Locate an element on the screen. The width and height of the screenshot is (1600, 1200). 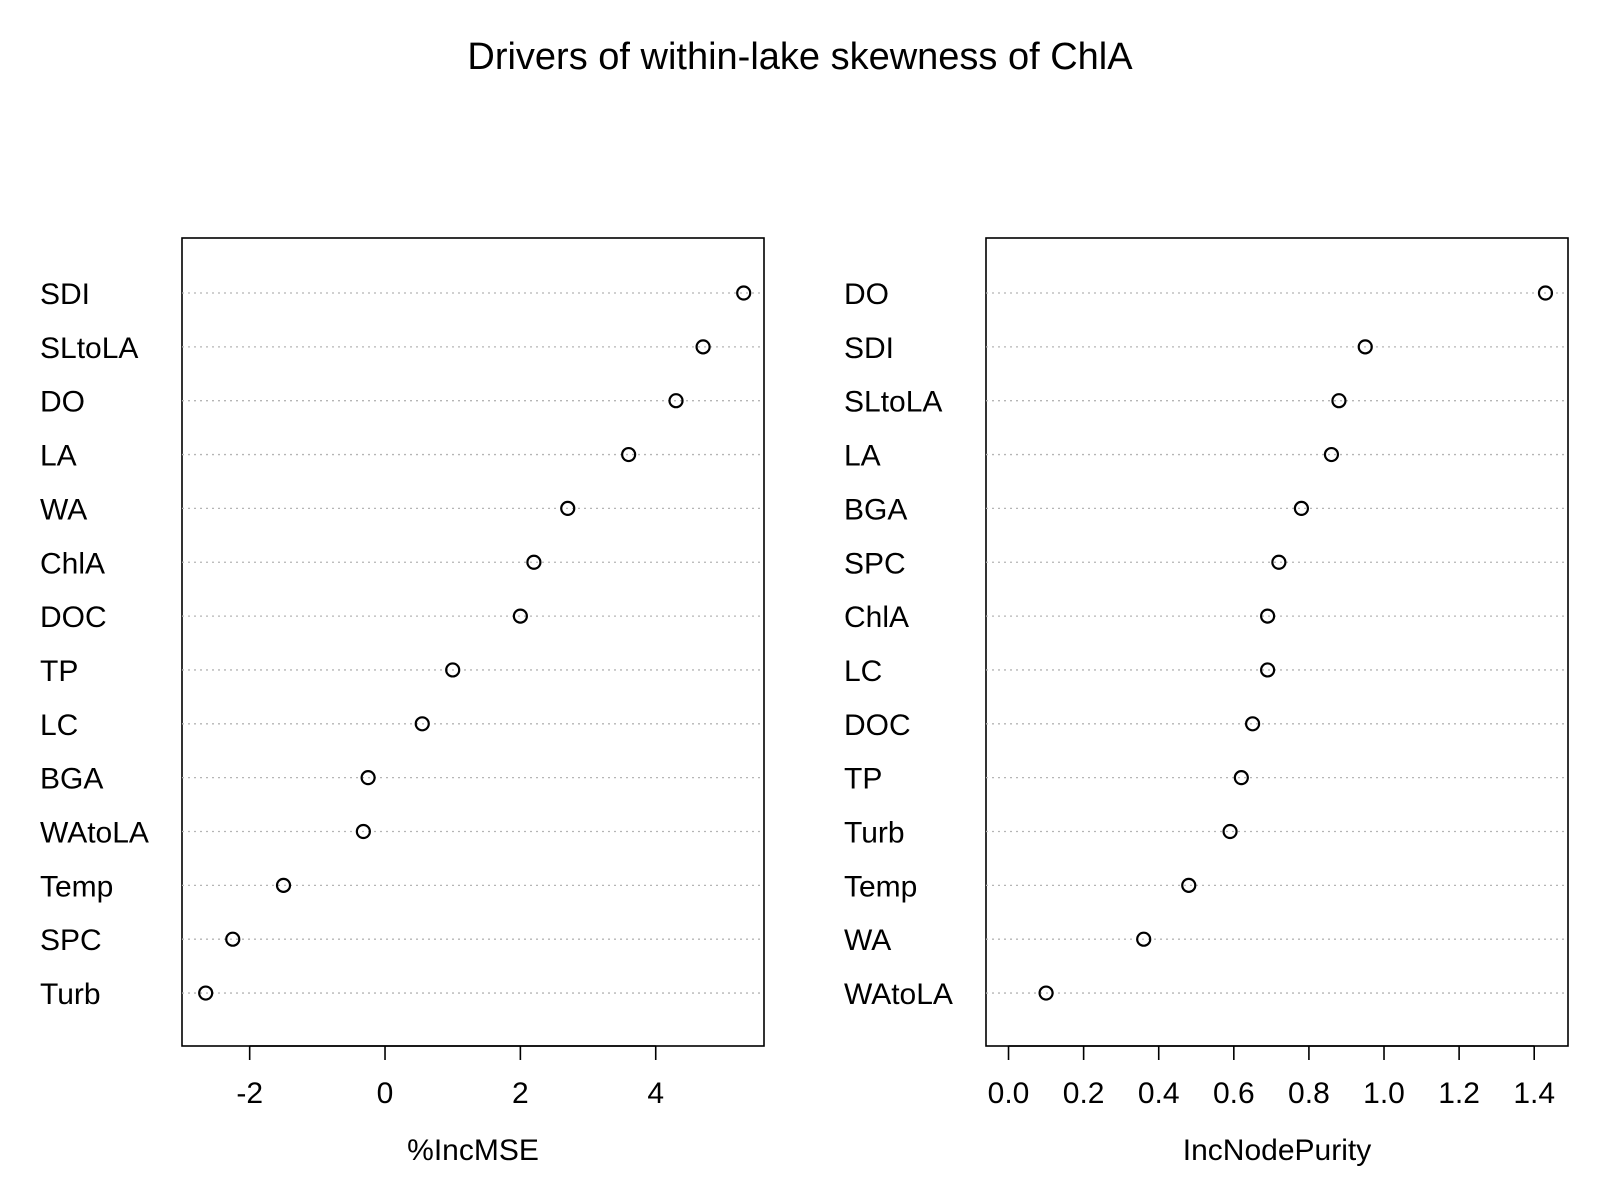
x-tick-label: 0.2 is located at coordinates (1084, 1093).